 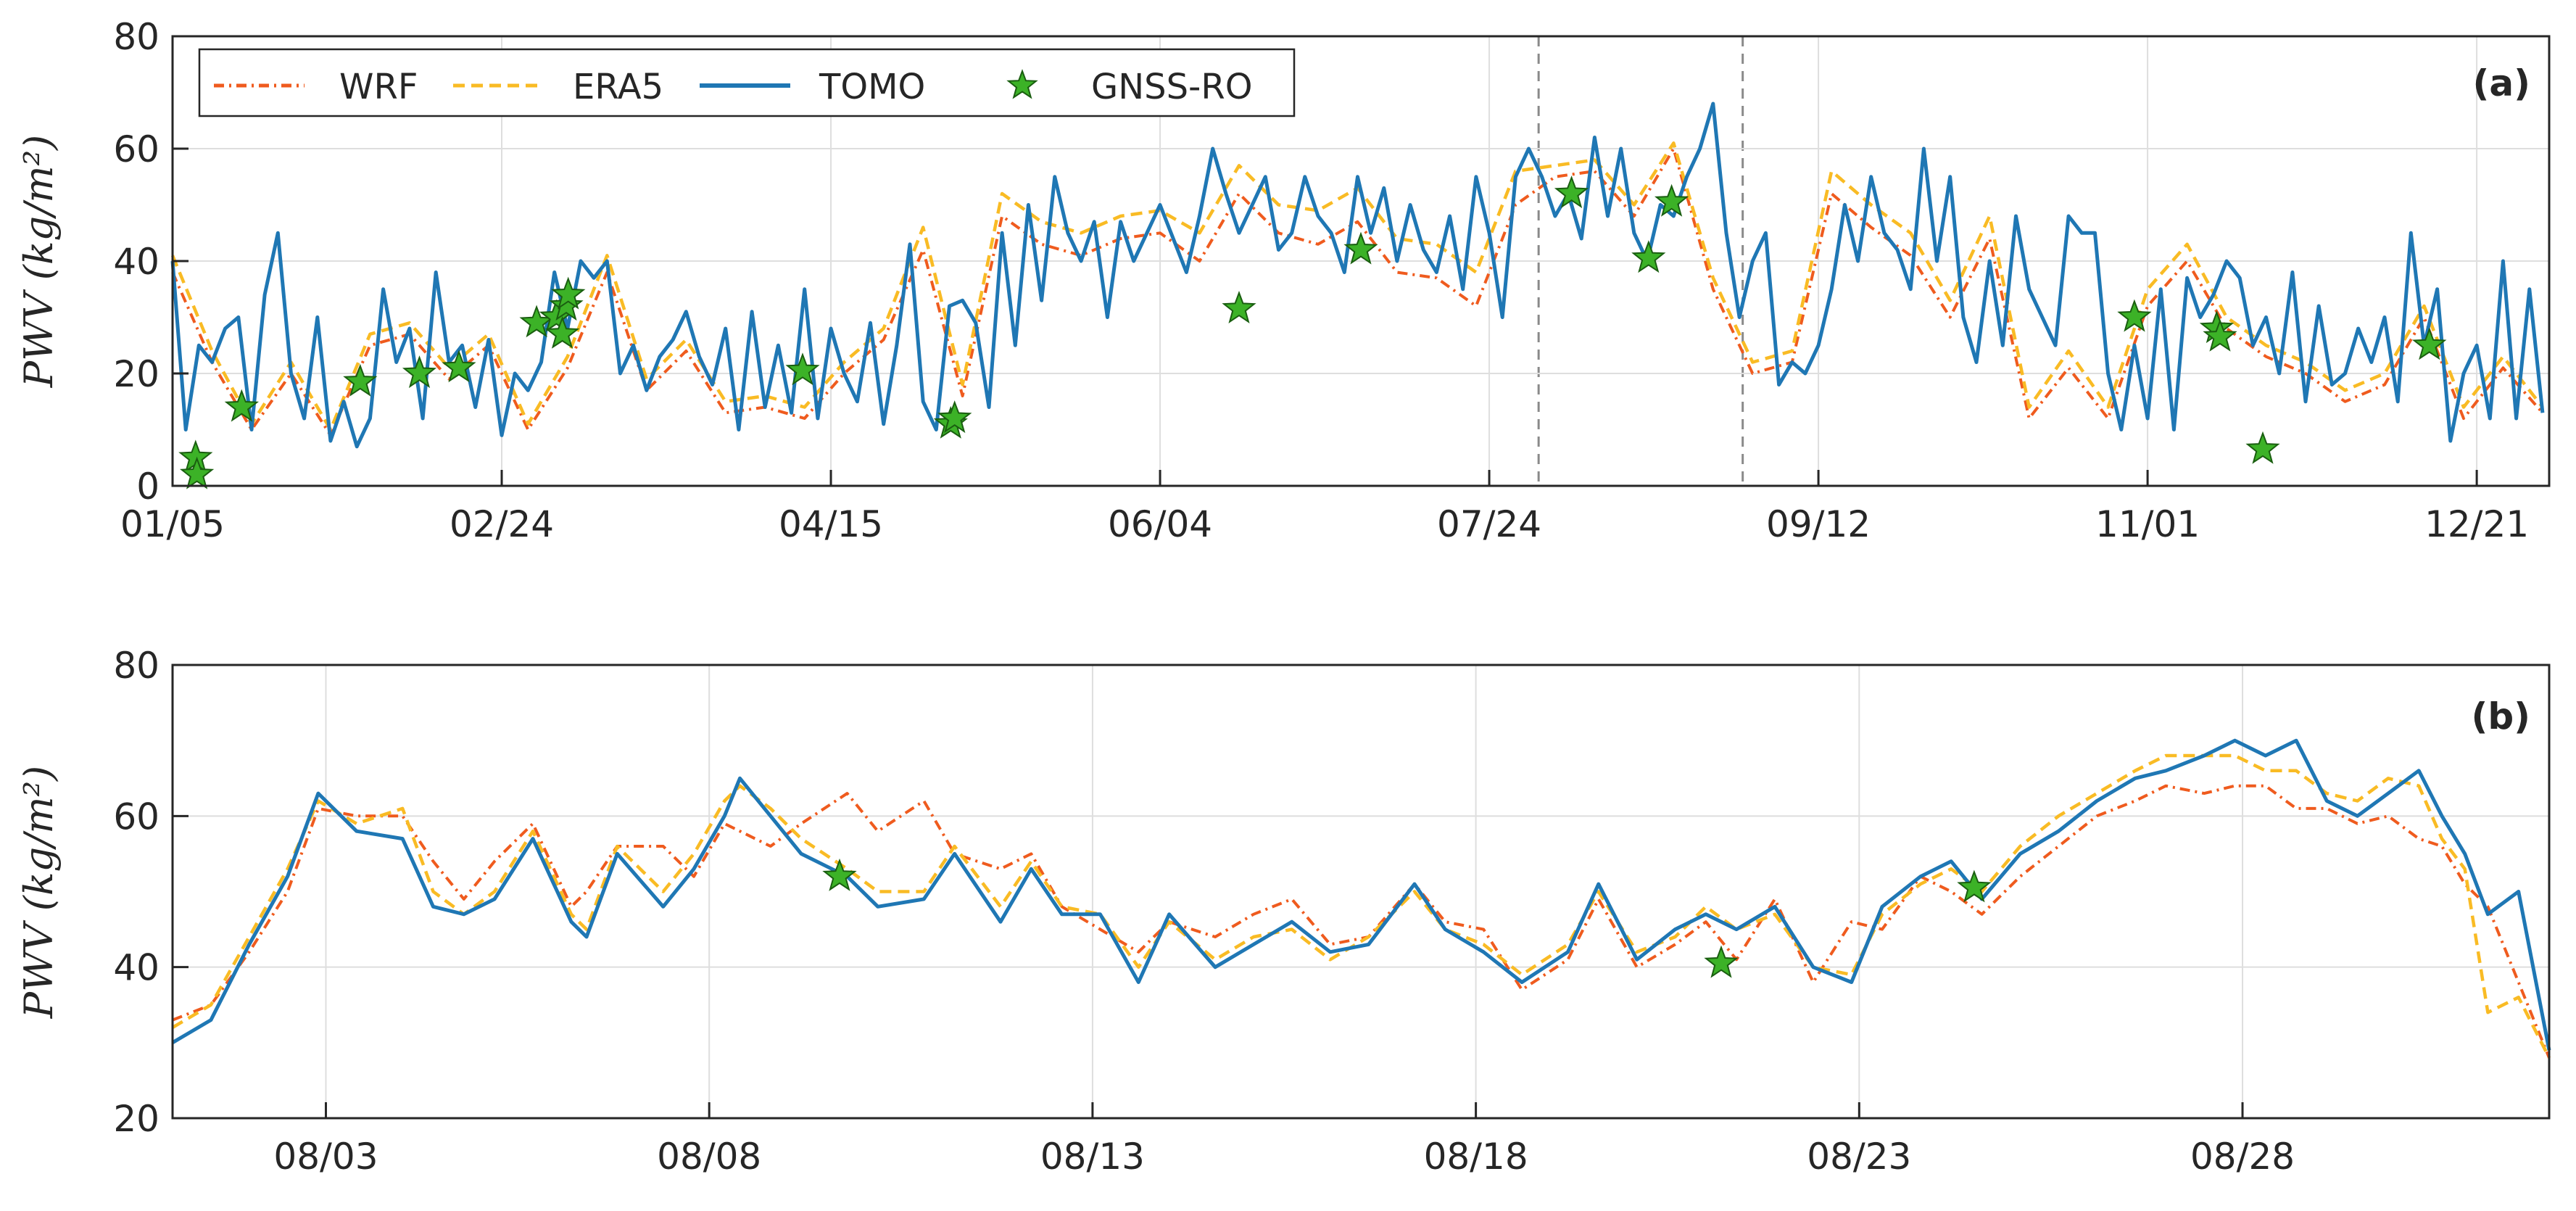 I want to click on x-tick-label: 02/24, so click(x=502, y=524).